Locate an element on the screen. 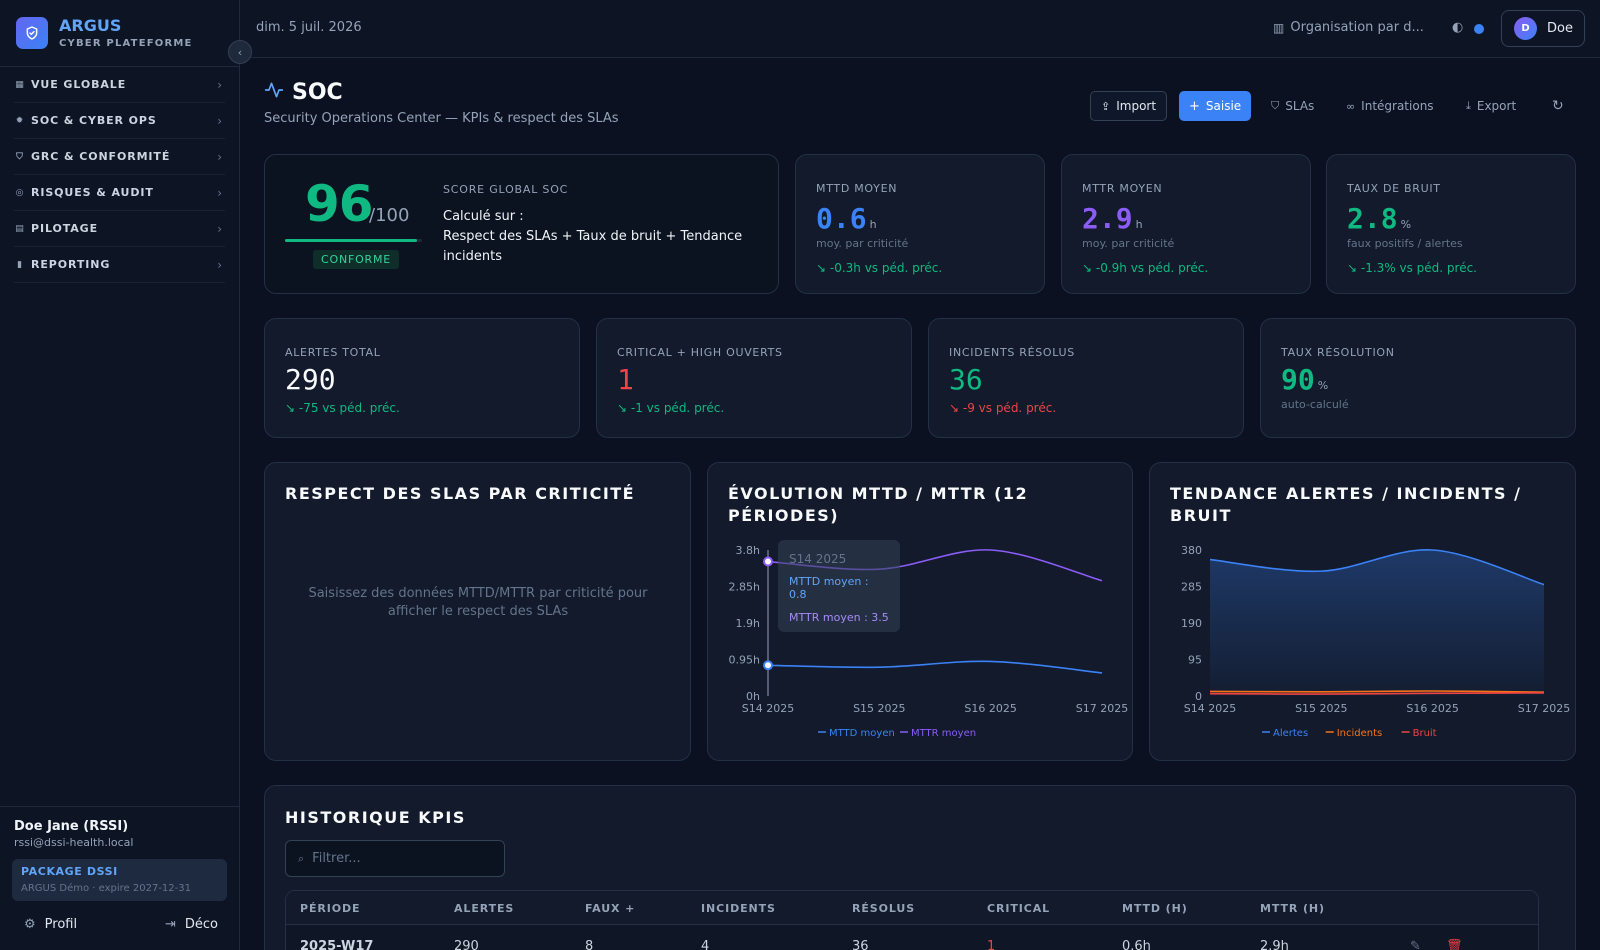 The width and height of the screenshot is (1600, 950). export-button-wrap: ⤓ Export is located at coordinates (1491, 106).